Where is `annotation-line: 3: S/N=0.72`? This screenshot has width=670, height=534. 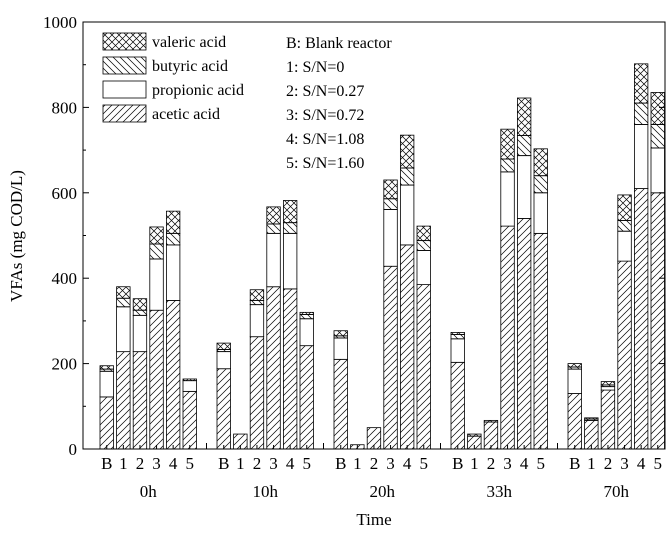 annotation-line: 3: S/N=0.72 is located at coordinates (325, 115).